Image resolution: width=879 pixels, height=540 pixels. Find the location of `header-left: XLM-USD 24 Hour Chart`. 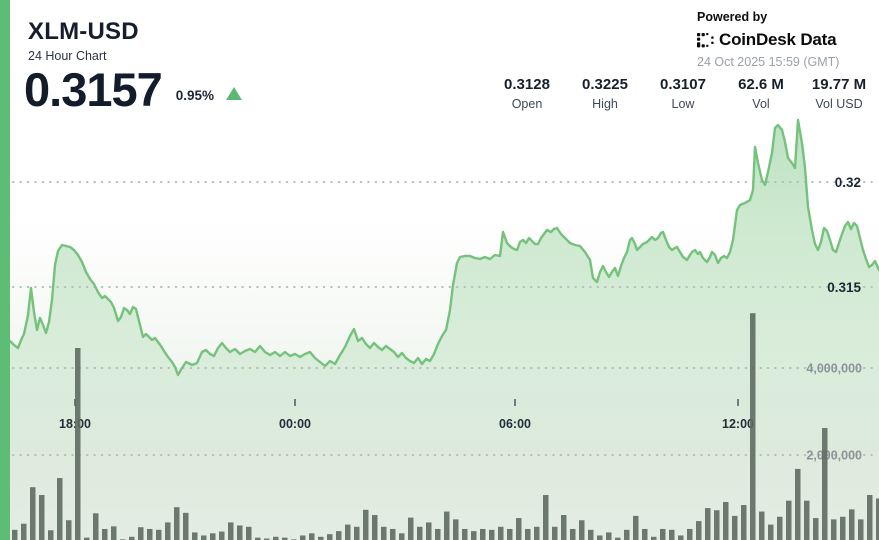

header-left: XLM-USD 24 Hour Chart is located at coordinates (83, 40).